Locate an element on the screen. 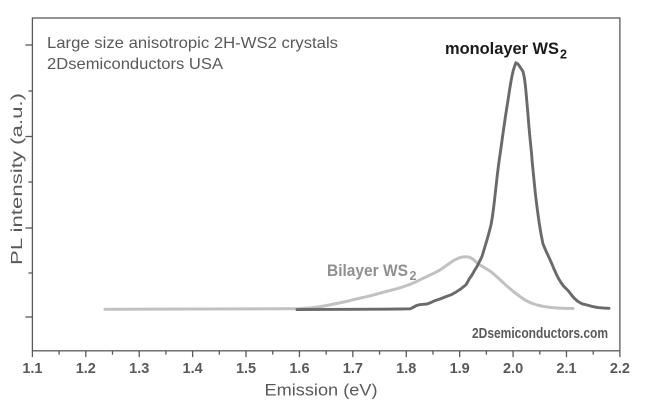  svg-text: 1.1 is located at coordinates (32, 369).